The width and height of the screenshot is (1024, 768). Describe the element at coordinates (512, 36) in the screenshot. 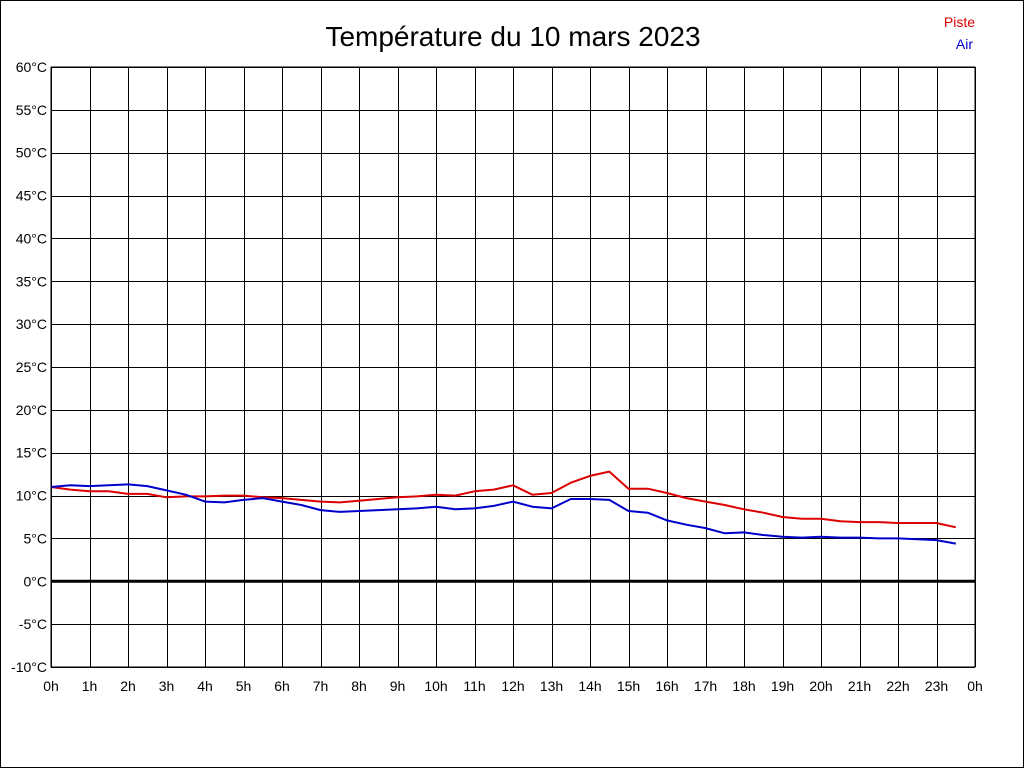

I see `chart-title: Température du 10 mars 2023` at that location.